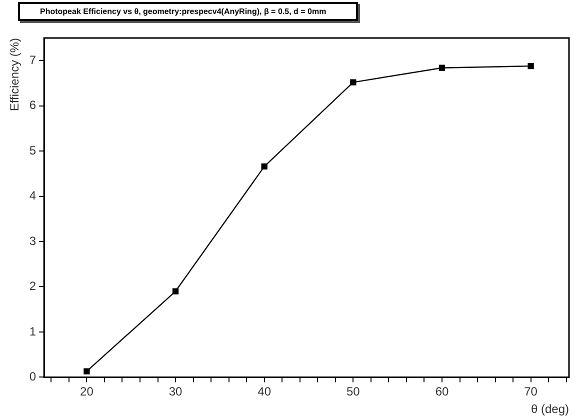 Image resolution: width=575 pixels, height=417 pixels. Describe the element at coordinates (32, 286) in the screenshot. I see `y-tick-label: 2` at that location.